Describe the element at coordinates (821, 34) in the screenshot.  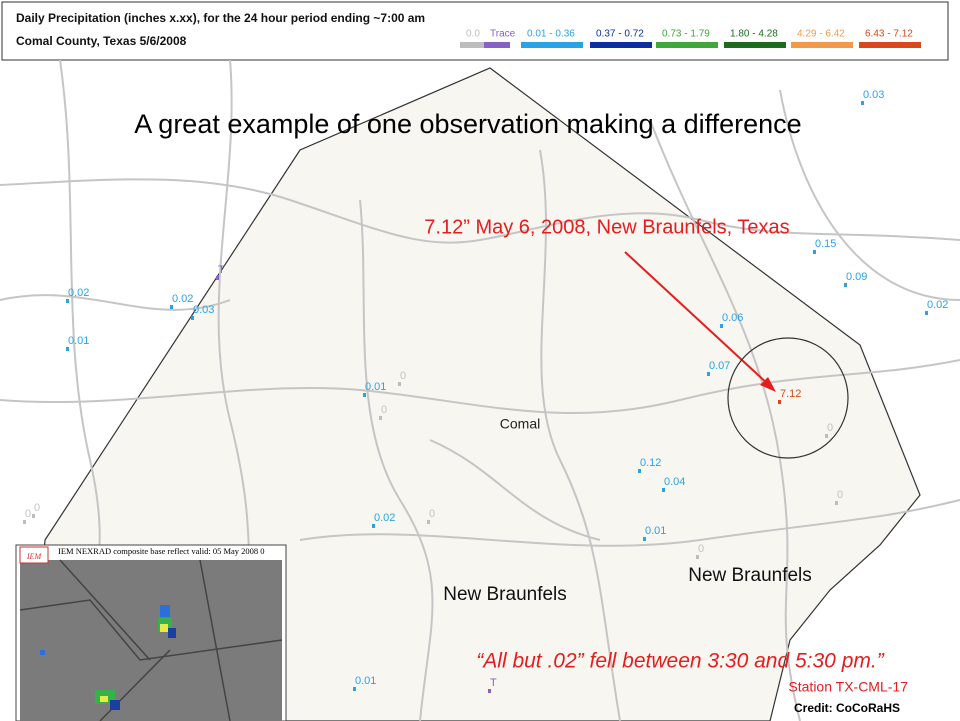
I see `legend-label: 4.29 - 6.42` at that location.